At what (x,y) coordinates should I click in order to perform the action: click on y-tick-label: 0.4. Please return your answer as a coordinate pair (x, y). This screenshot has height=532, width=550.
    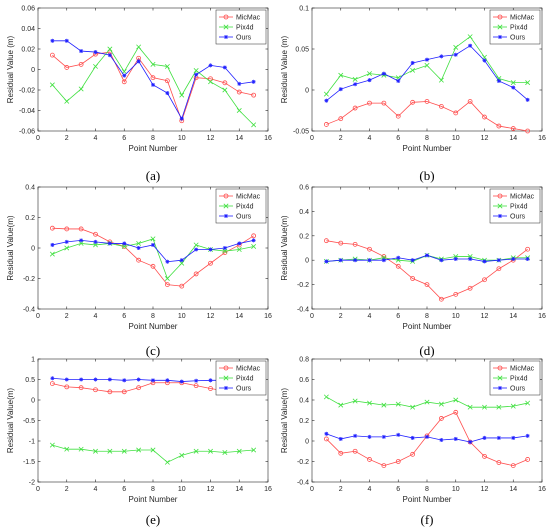
    Looking at the image, I should click on (304, 401).